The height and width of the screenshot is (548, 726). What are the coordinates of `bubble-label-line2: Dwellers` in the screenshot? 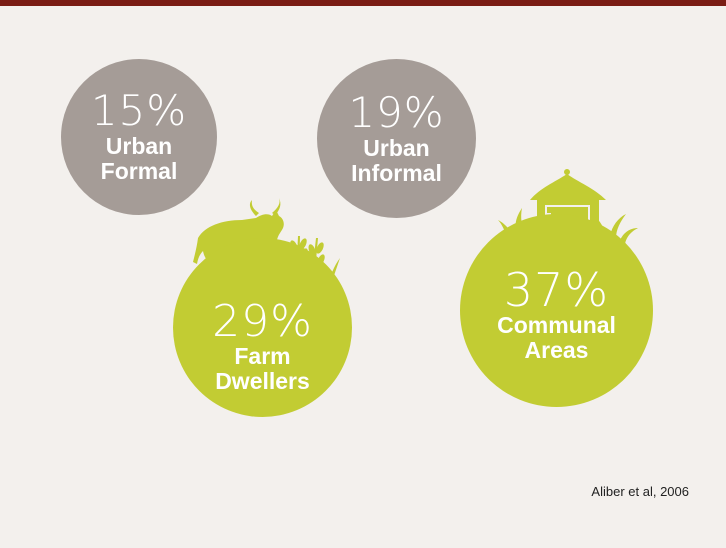 It's located at (262, 380).